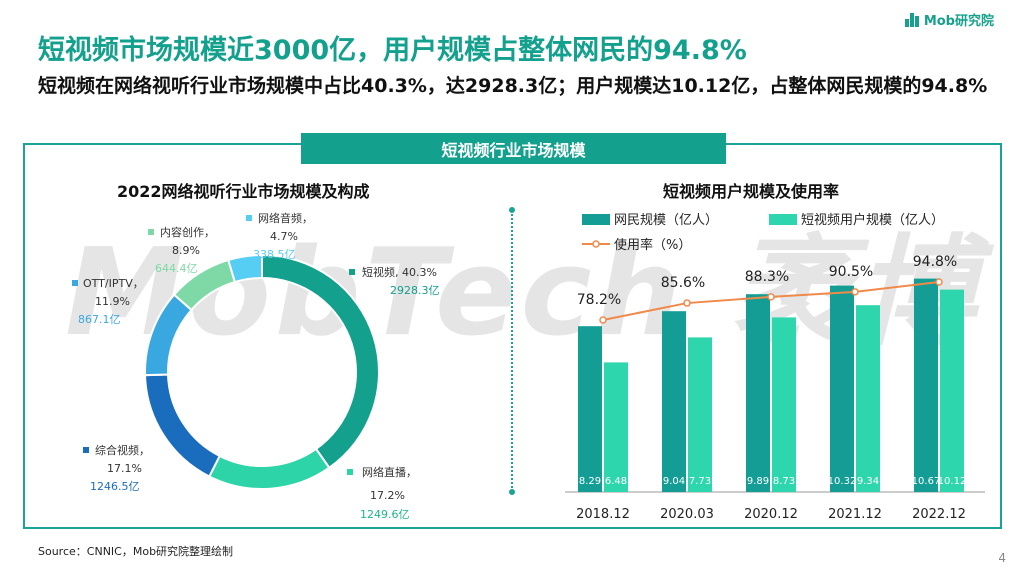  Describe the element at coordinates (512, 351) in the screenshot. I see `chart-divider` at that location.